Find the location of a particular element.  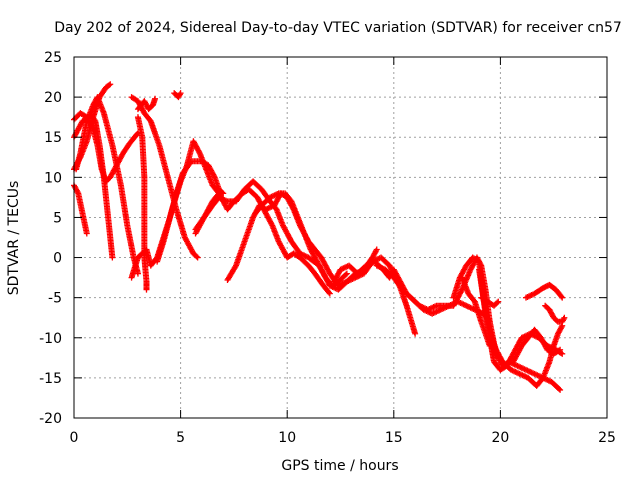

x-tick-label: 10 is located at coordinates (287, 438).